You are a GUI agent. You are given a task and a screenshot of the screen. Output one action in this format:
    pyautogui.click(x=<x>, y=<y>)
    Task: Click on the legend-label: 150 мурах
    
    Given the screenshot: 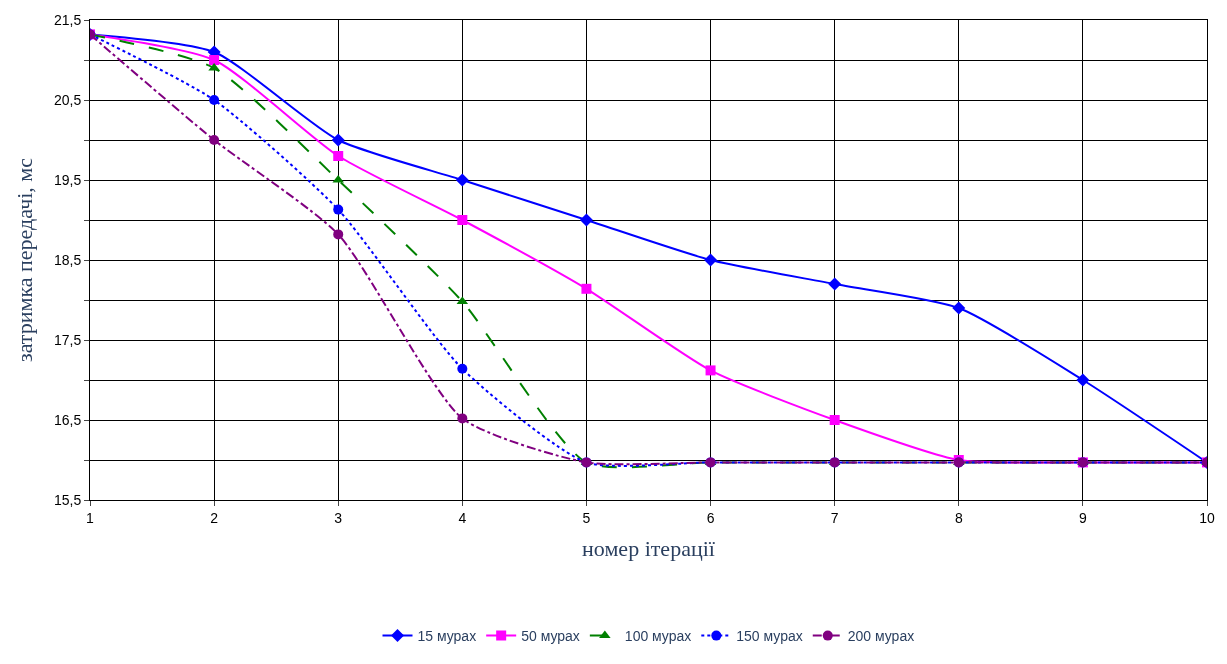 What is the action you would take?
    pyautogui.click(x=769, y=636)
    